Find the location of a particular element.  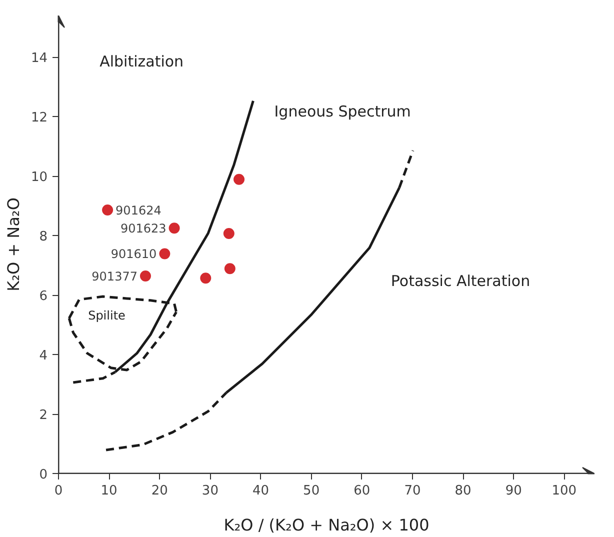

x-tick-label: 90 is located at coordinates (513, 491).